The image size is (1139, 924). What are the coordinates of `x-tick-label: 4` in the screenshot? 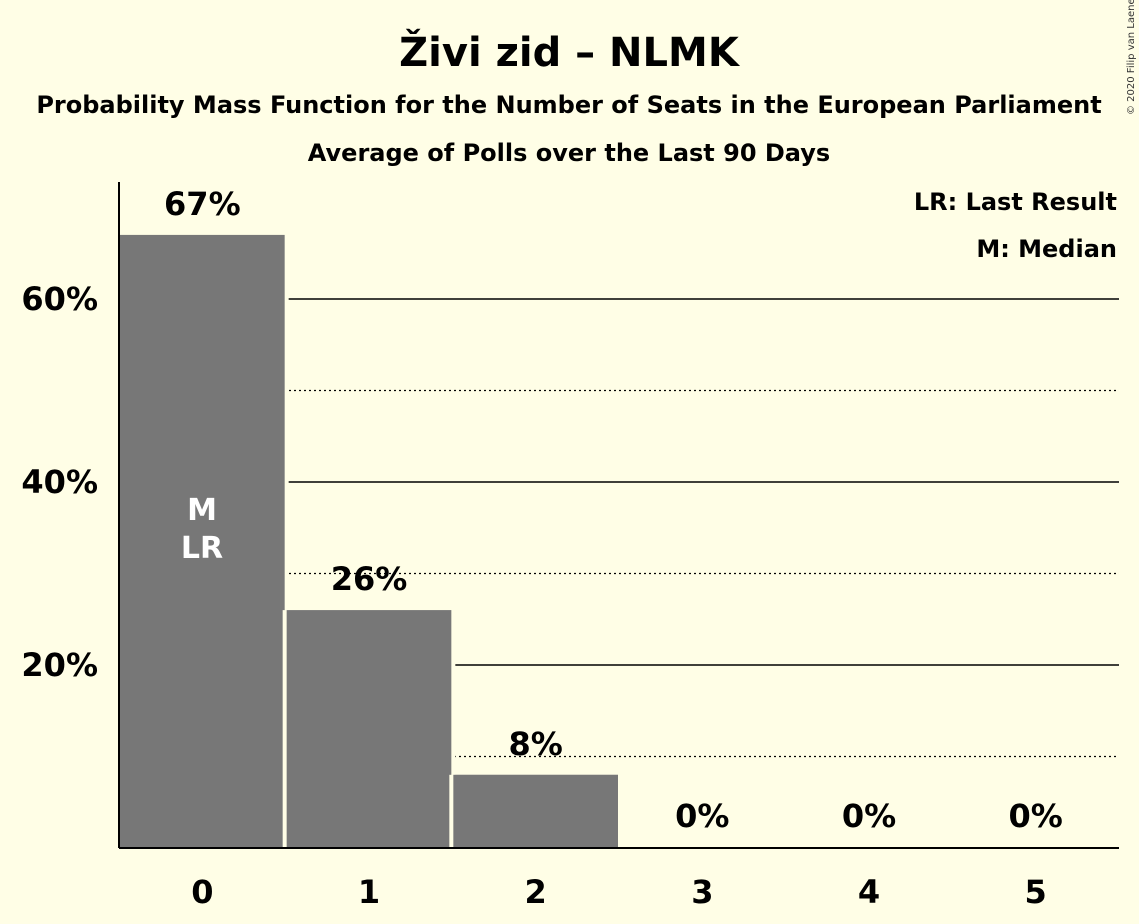 It's located at (869, 892).